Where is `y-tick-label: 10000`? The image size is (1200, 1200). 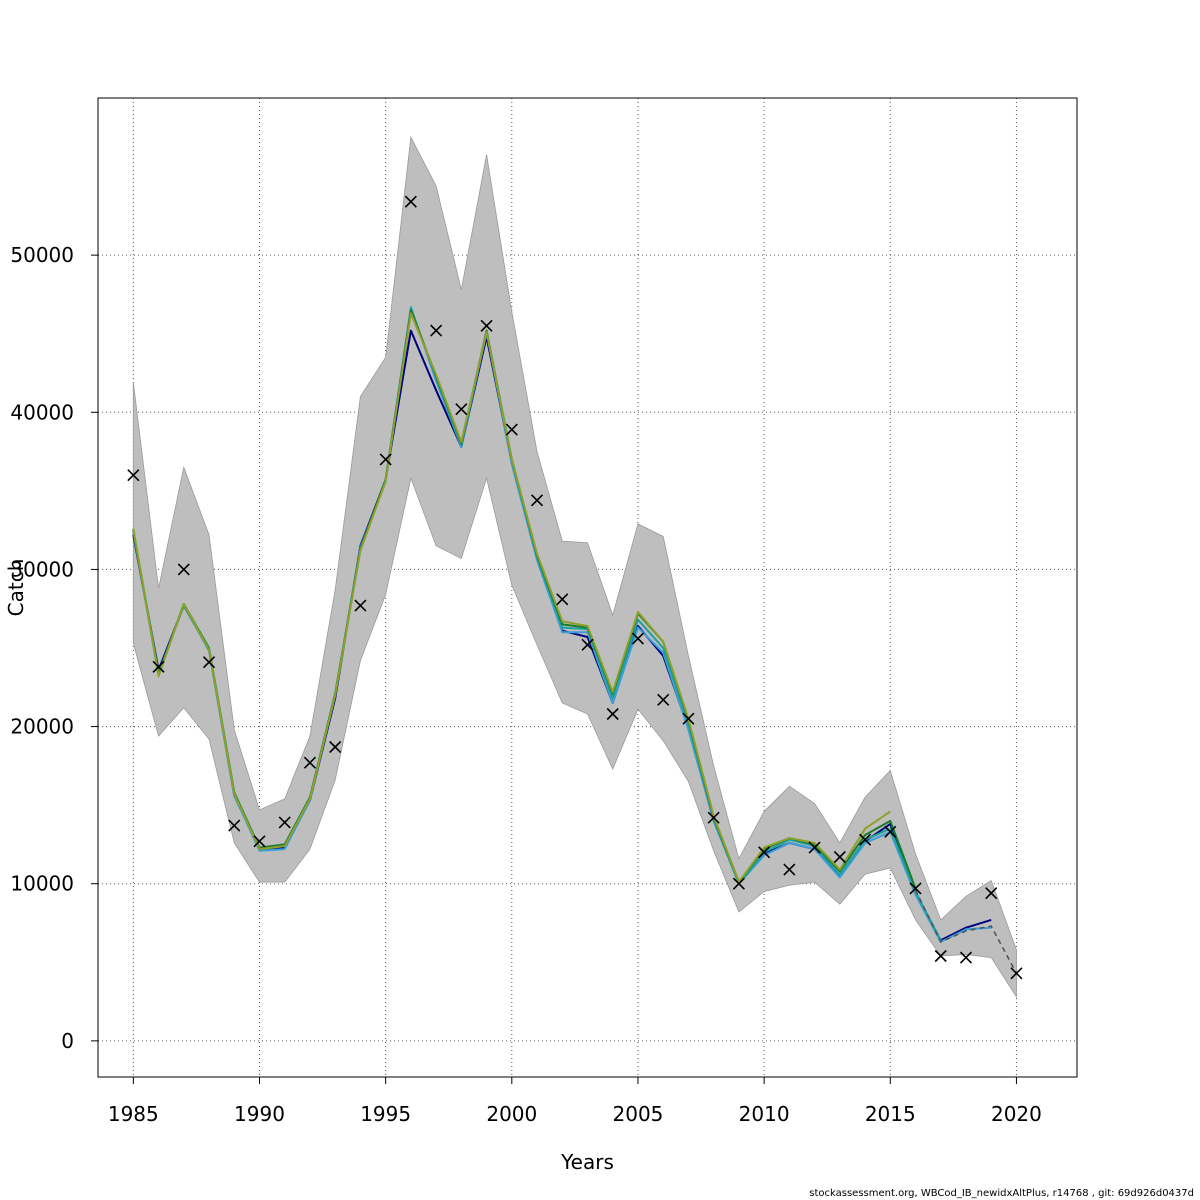 y-tick-label: 10000 is located at coordinates (42, 884).